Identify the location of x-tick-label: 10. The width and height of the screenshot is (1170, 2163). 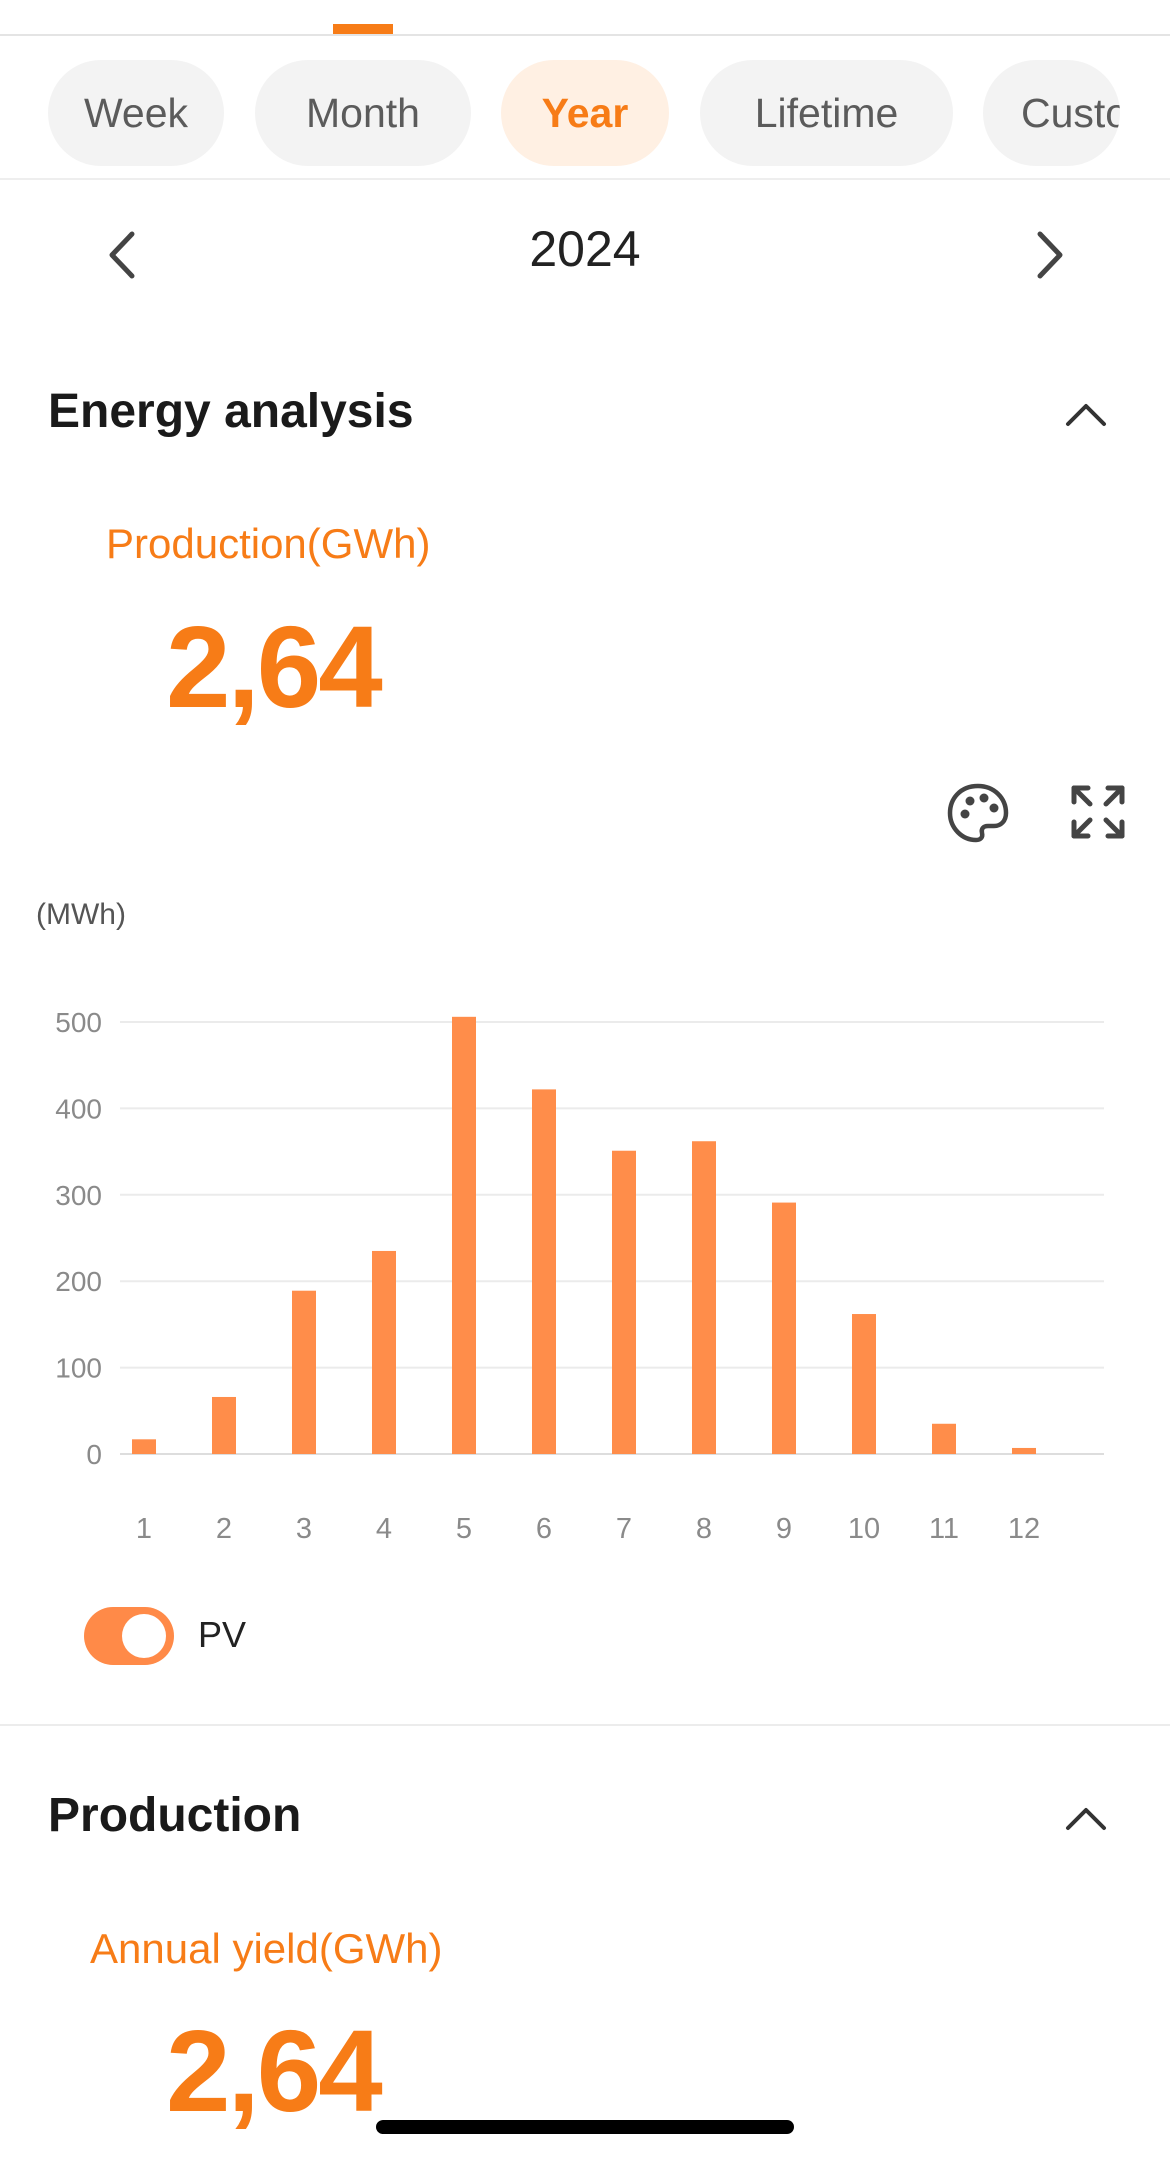
(864, 1529).